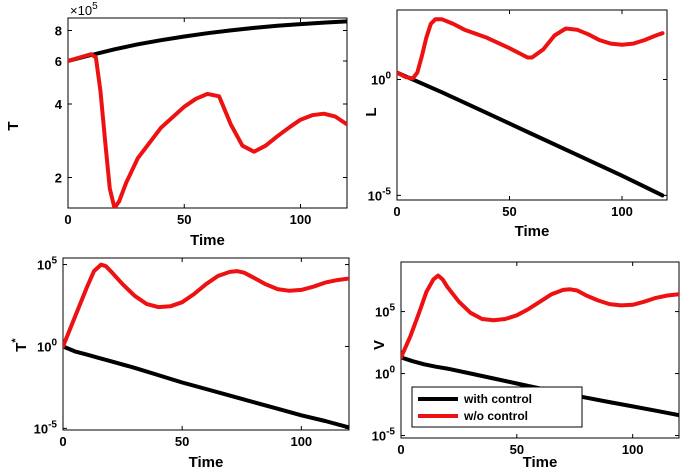  I want to click on y-tick-label: 6, so click(58, 61).